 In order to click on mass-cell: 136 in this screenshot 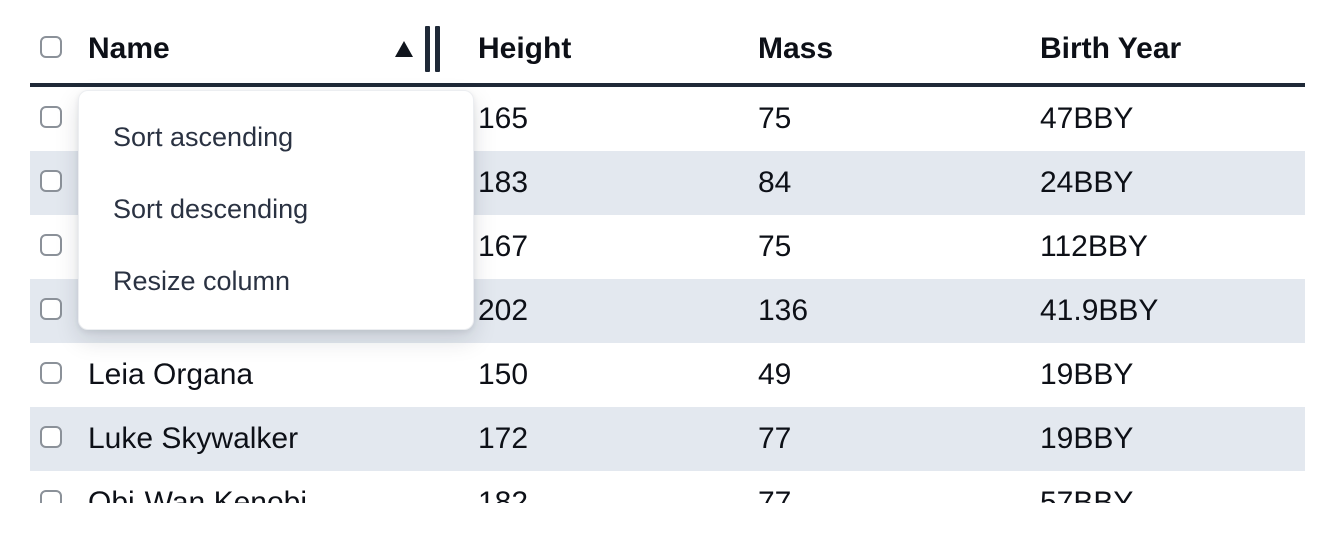, I will do `click(883, 311)`.